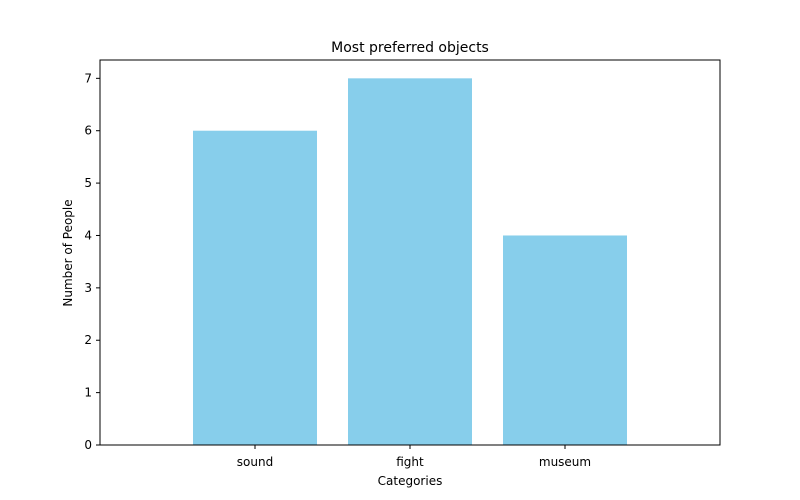 The height and width of the screenshot is (500, 800). What do you see at coordinates (88, 445) in the screenshot?
I see `y-tick-label-0: 0` at bounding box center [88, 445].